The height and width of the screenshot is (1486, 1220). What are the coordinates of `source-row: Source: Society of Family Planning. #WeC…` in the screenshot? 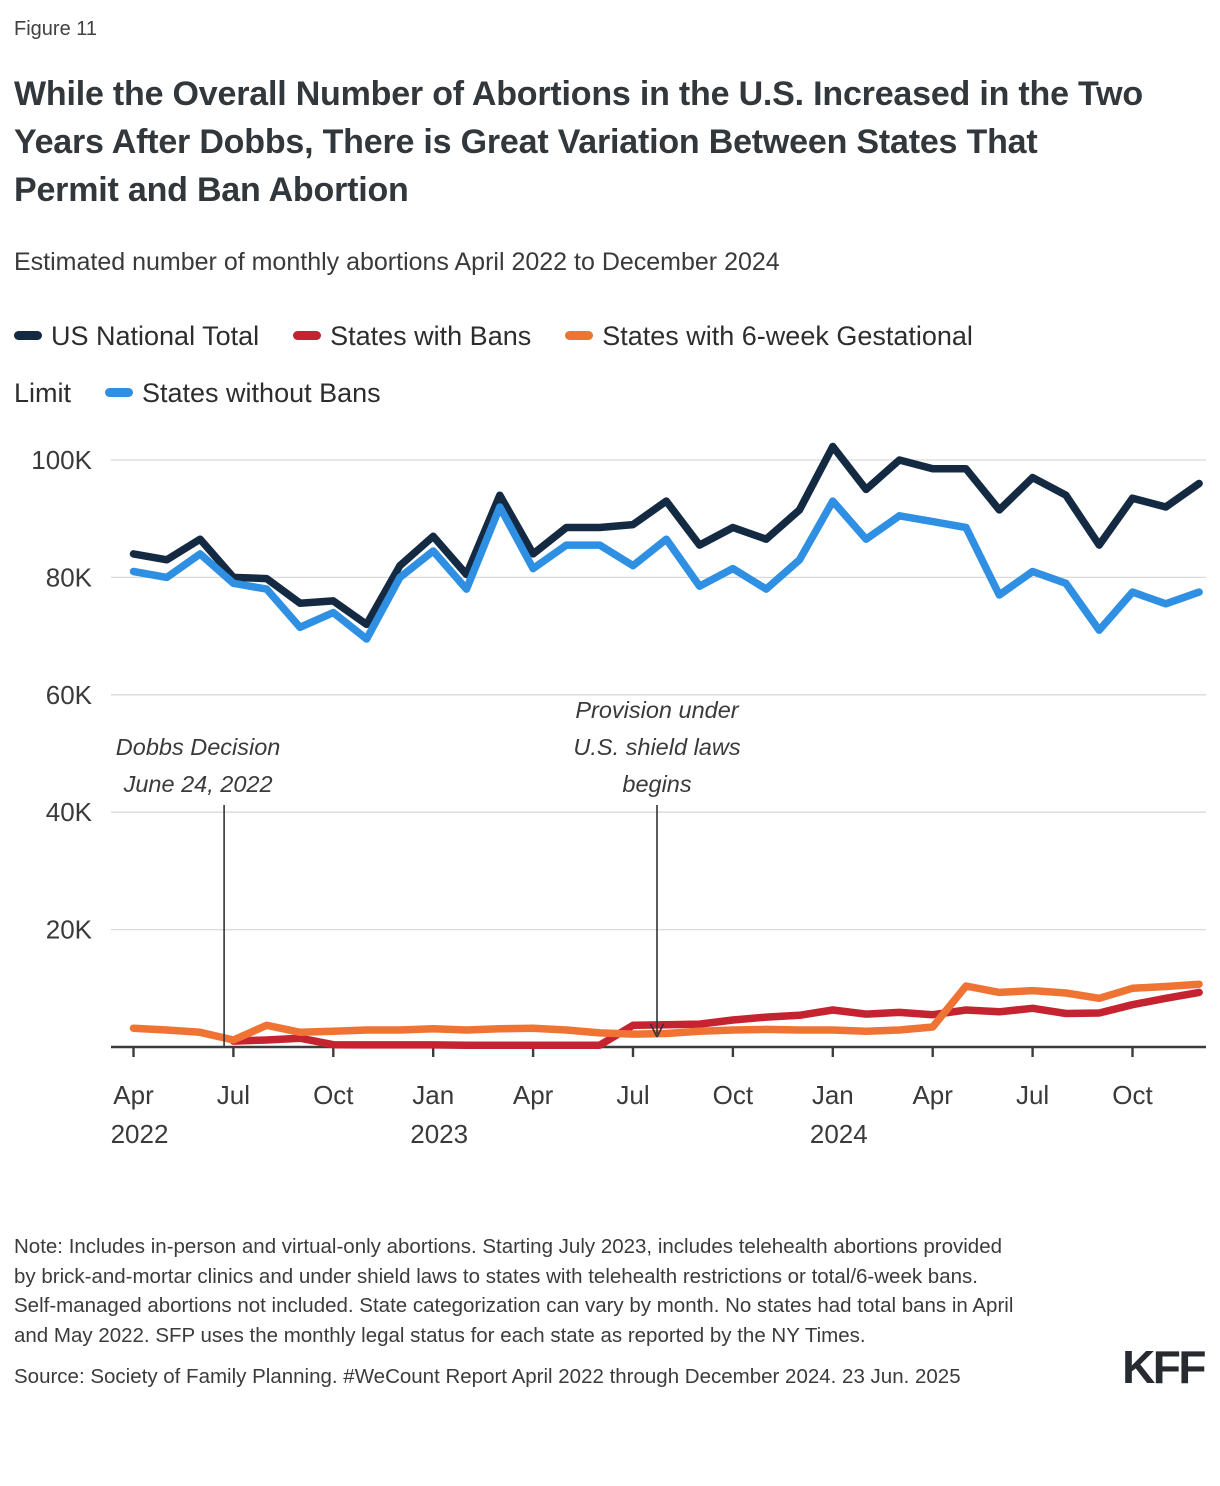 It's located at (610, 1367).